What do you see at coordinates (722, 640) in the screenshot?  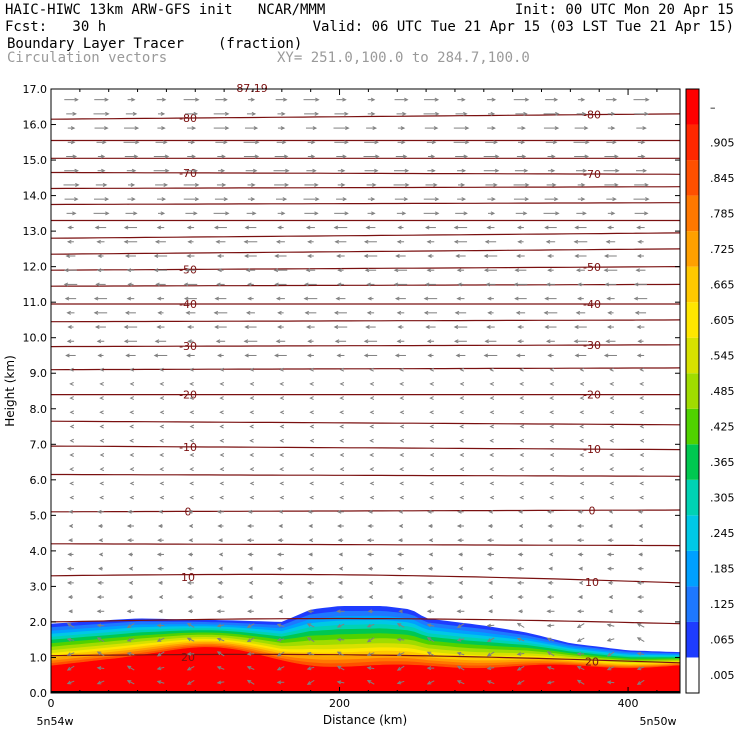 I see `colorbar-label: .065` at bounding box center [722, 640].